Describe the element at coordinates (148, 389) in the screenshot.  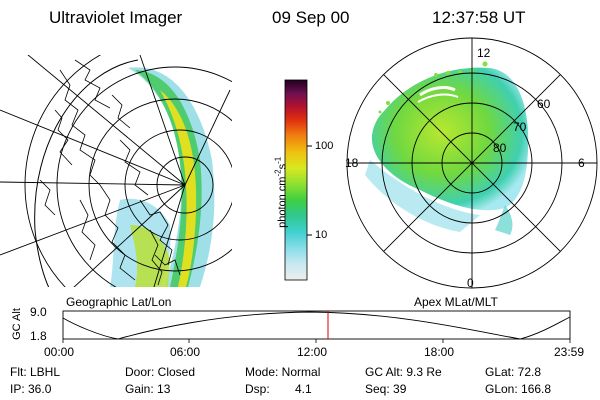
I see `info-gain: Gain: 13` at that location.